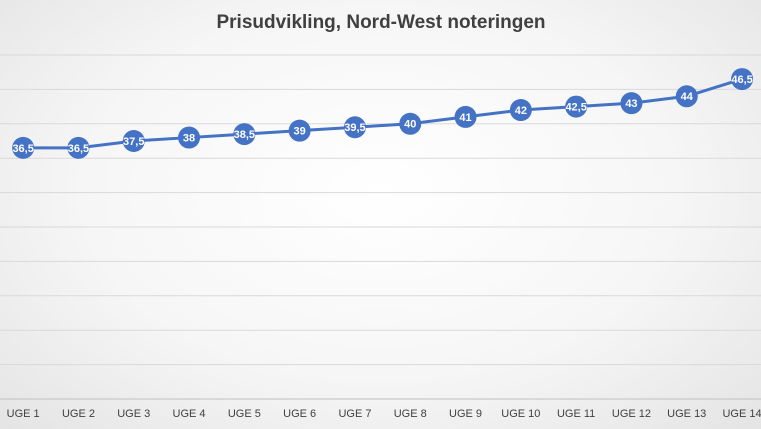  I want to click on data-label: 40, so click(410, 125).